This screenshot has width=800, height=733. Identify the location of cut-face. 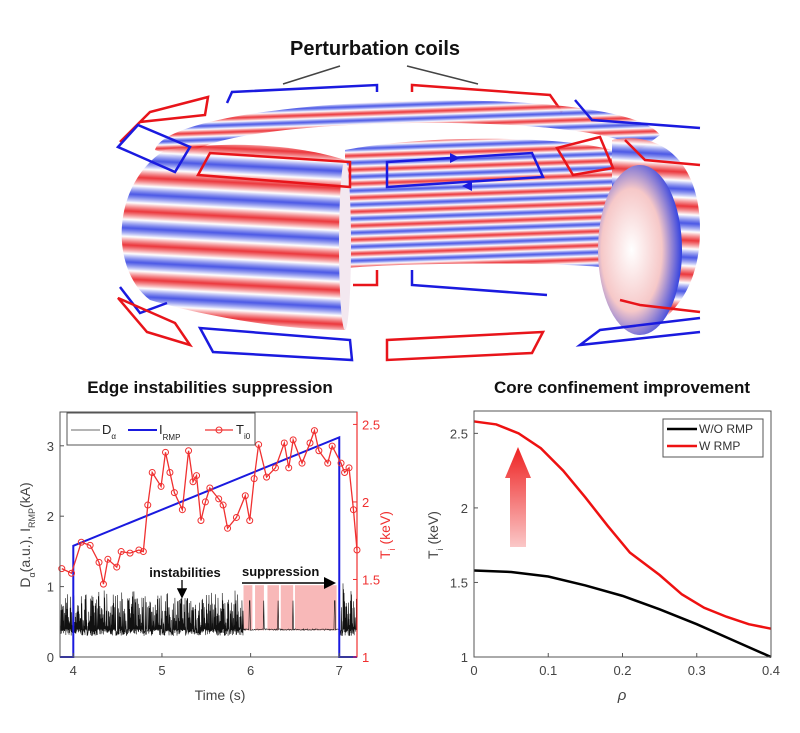
(345, 245).